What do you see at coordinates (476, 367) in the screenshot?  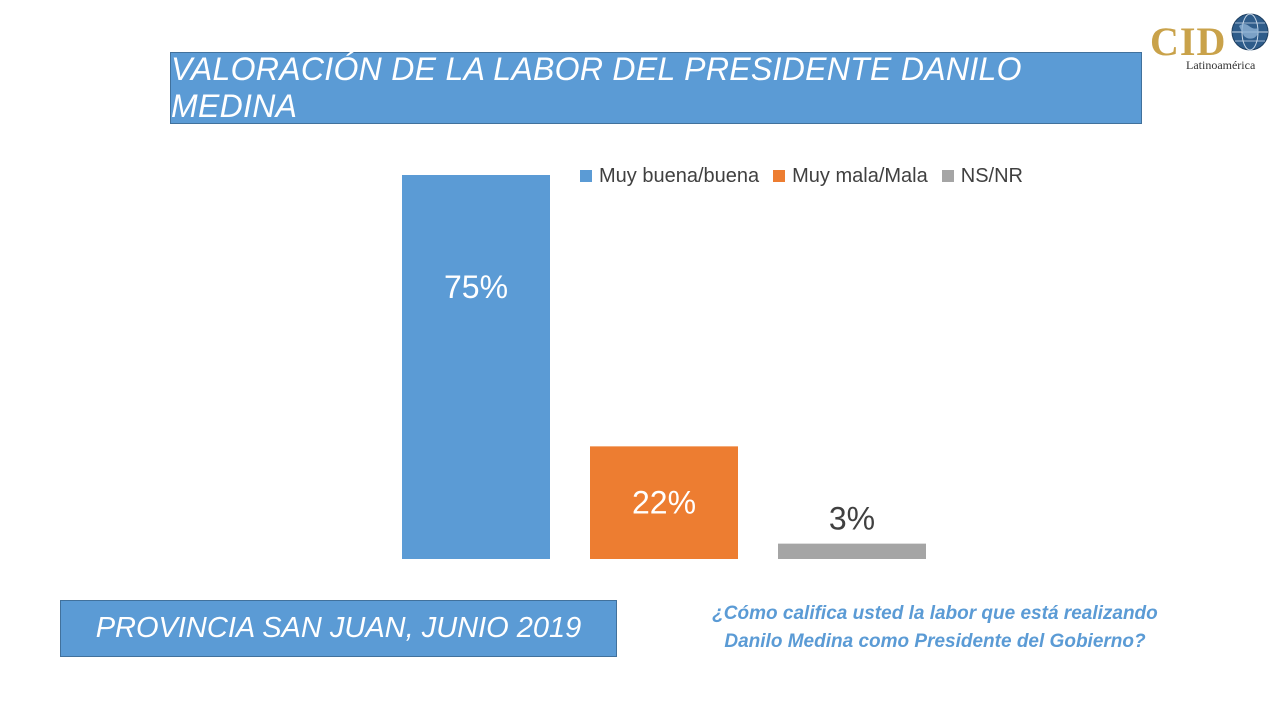 I see `bar-muy-buena-buena` at bounding box center [476, 367].